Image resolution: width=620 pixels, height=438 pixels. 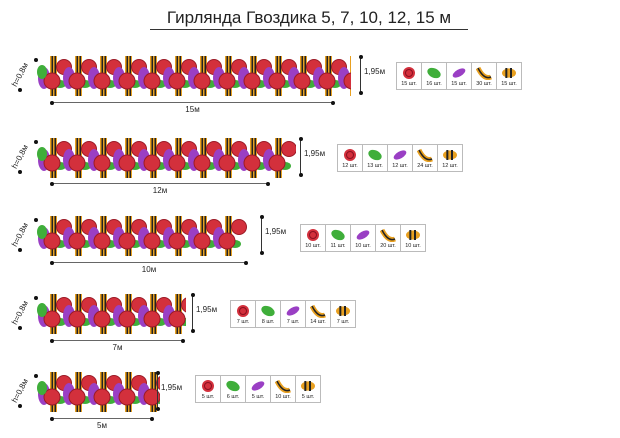 I want to click on parts-cell: 14 шт., so click(x=318, y=314).